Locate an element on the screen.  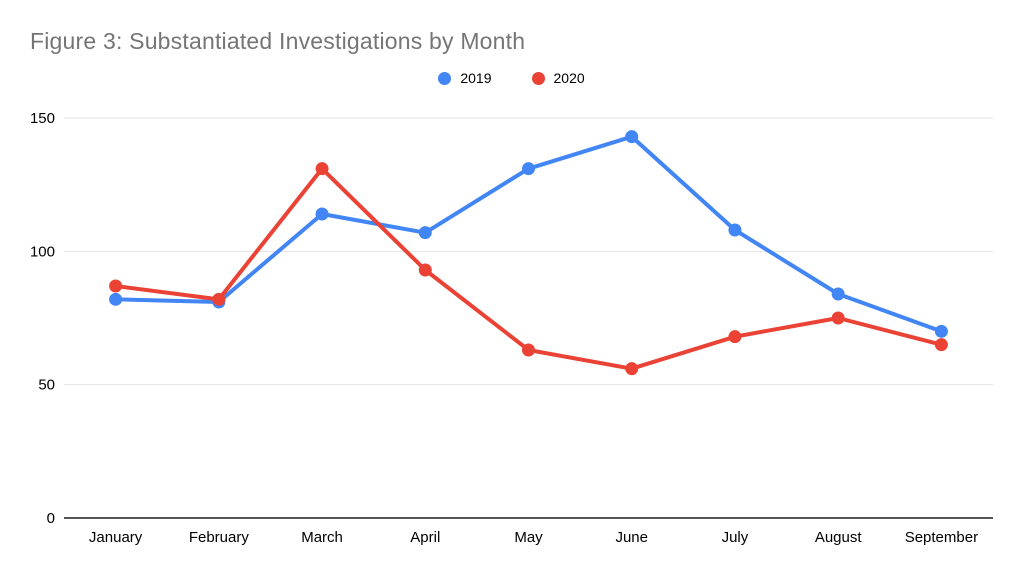
legend-item-2019: 2019 is located at coordinates (465, 78).